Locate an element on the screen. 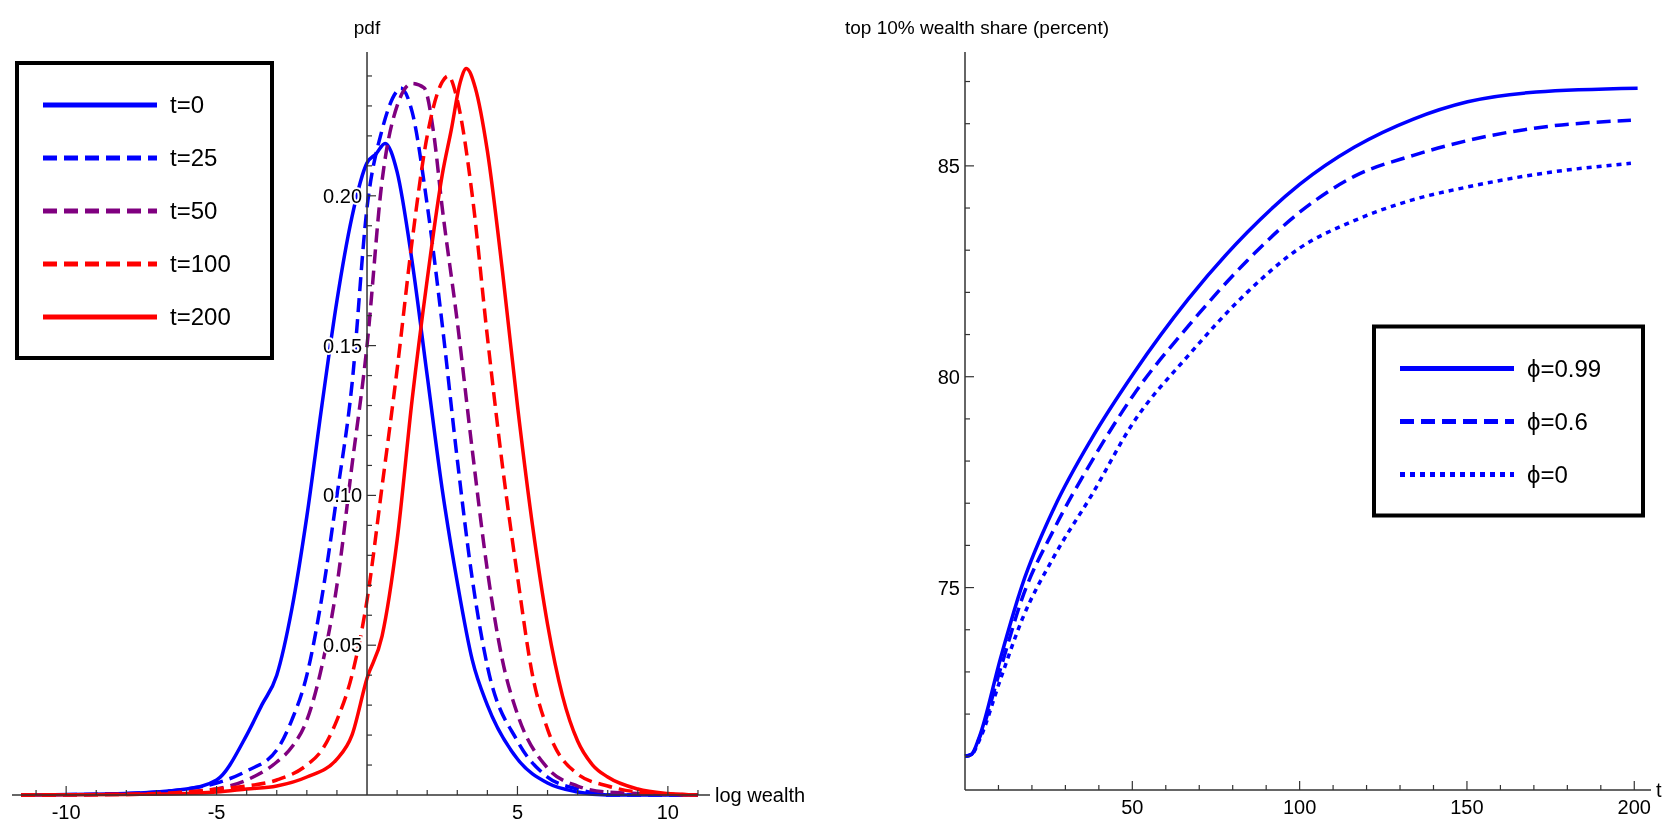  y-axis-title: pdf is located at coordinates (367, 27).